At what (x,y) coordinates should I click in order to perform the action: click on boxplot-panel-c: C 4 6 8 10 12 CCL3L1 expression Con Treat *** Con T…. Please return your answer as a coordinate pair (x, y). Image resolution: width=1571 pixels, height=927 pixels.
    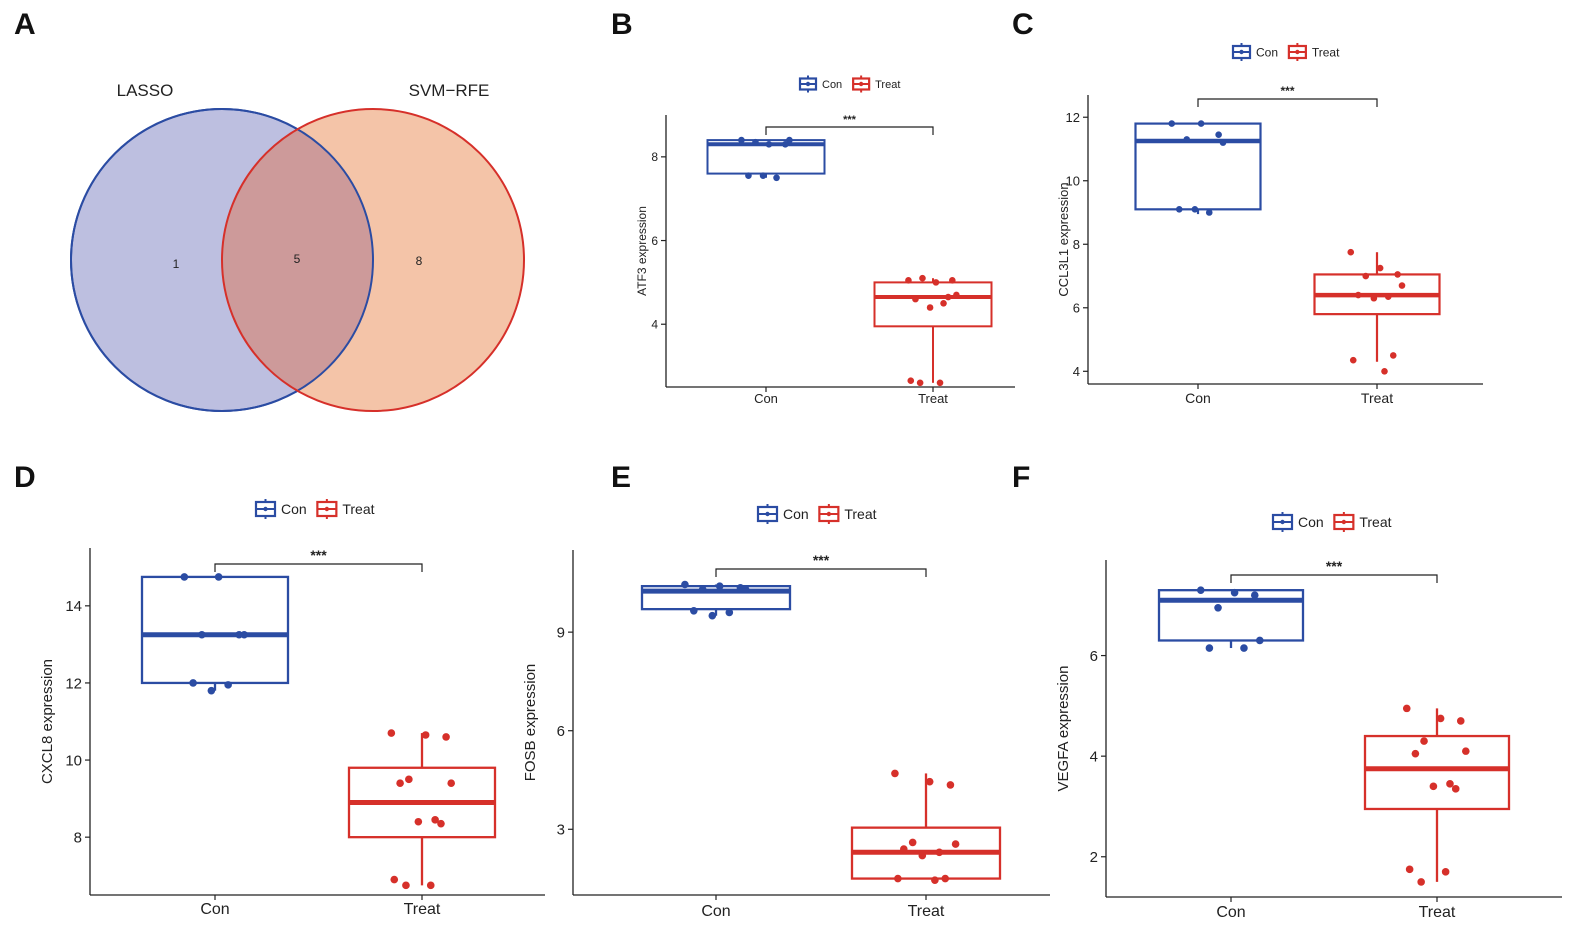
    Looking at the image, I should click on (1247, 207).